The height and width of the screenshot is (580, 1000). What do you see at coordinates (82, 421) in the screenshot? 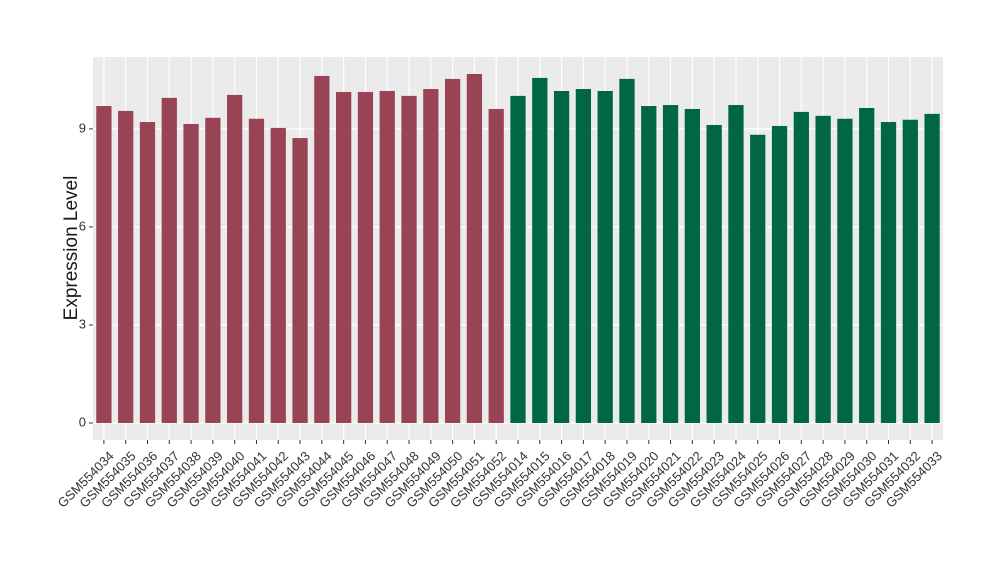
I see `y-tick-label: 0` at bounding box center [82, 421].